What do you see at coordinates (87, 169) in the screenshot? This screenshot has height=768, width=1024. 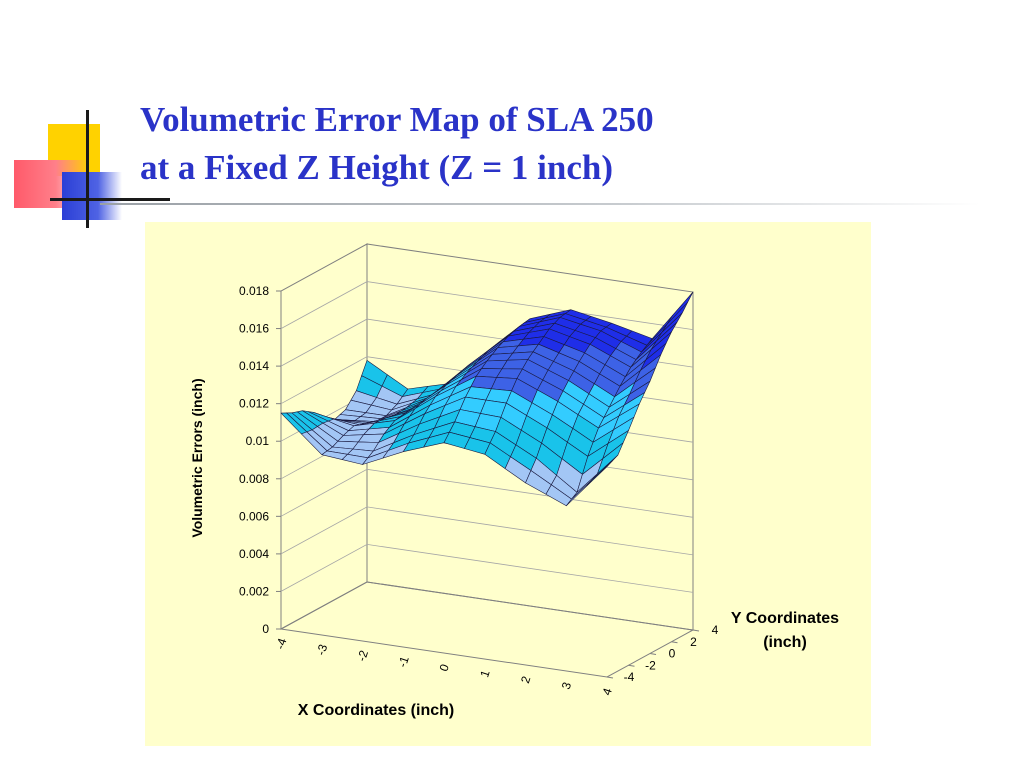 I see `decor-vertical-line` at bounding box center [87, 169].